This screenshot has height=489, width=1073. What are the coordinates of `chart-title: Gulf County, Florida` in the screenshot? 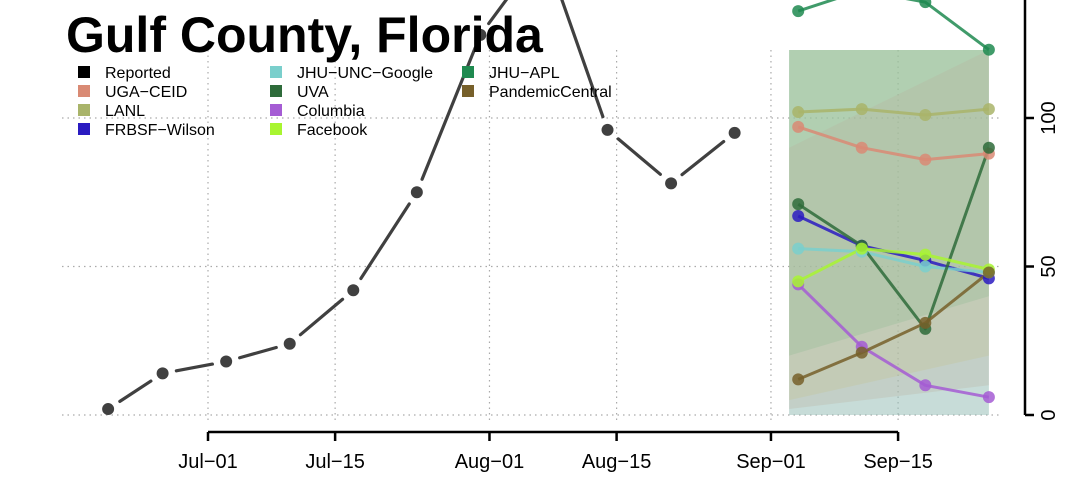 It's located at (305, 35).